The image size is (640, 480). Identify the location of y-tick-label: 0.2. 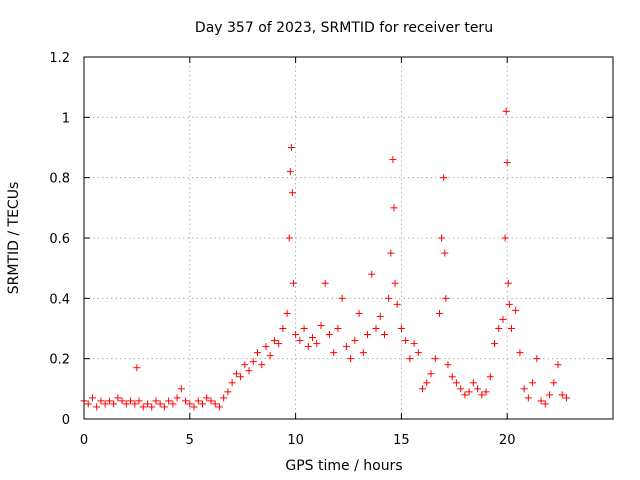
(59, 360).